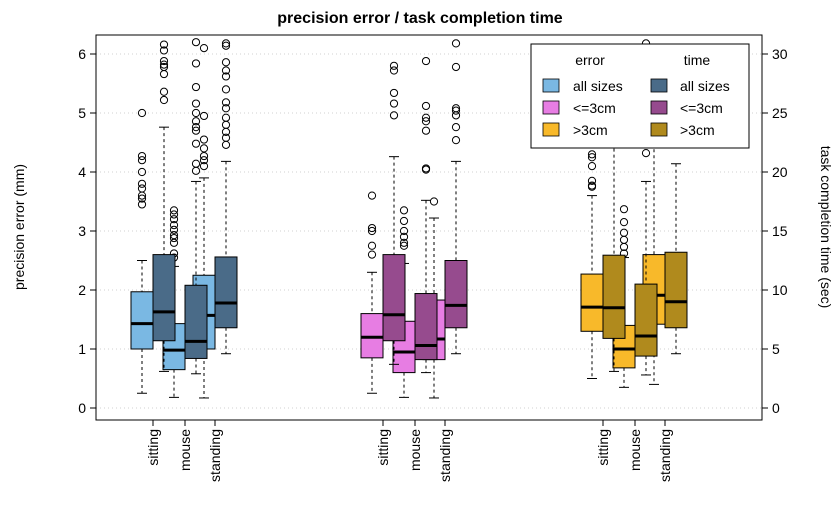 The image size is (836, 512). What do you see at coordinates (776, 408) in the screenshot?
I see `y-right-tick-label: 0` at bounding box center [776, 408].